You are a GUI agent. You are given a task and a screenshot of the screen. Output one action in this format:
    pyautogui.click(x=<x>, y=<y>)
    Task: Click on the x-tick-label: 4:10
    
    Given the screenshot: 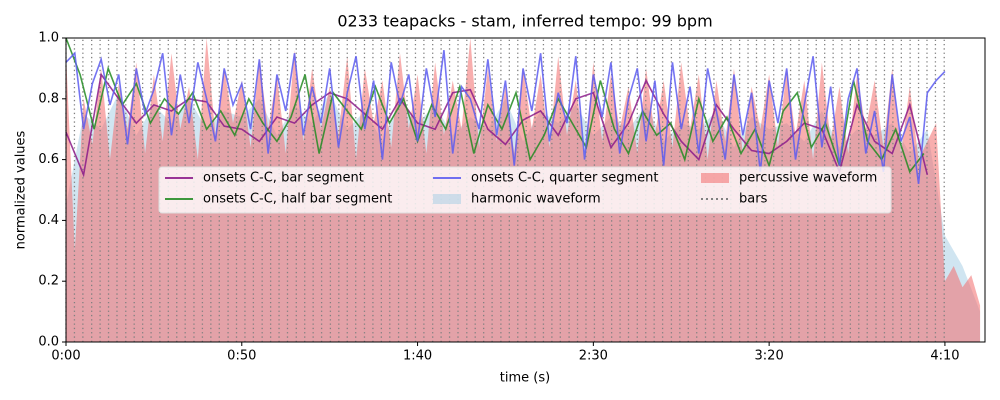 What is the action you would take?
    pyautogui.click(x=944, y=356)
    